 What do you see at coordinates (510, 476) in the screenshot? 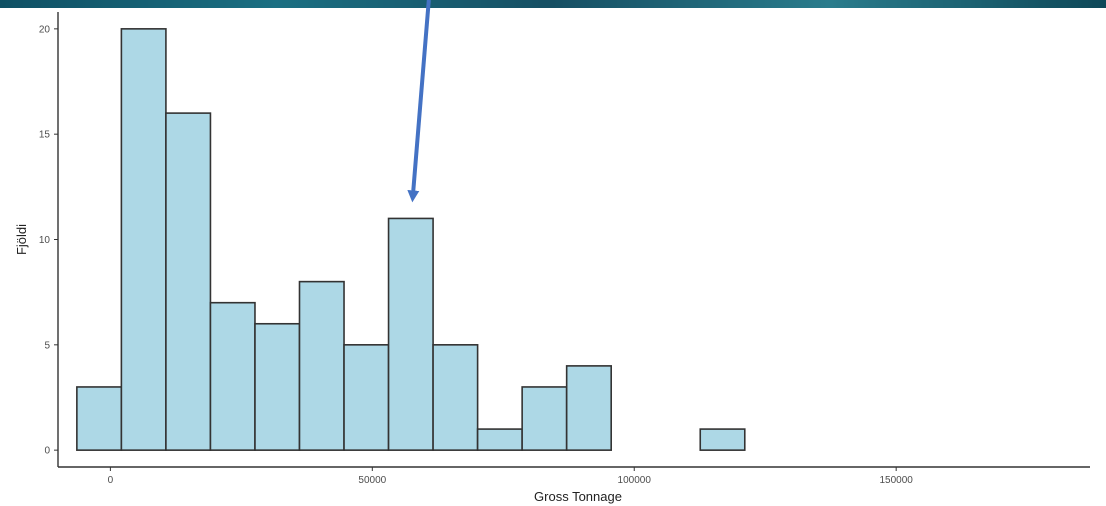
I see `x-axis-ticks: 0 50000 100000 150000` at bounding box center [510, 476].